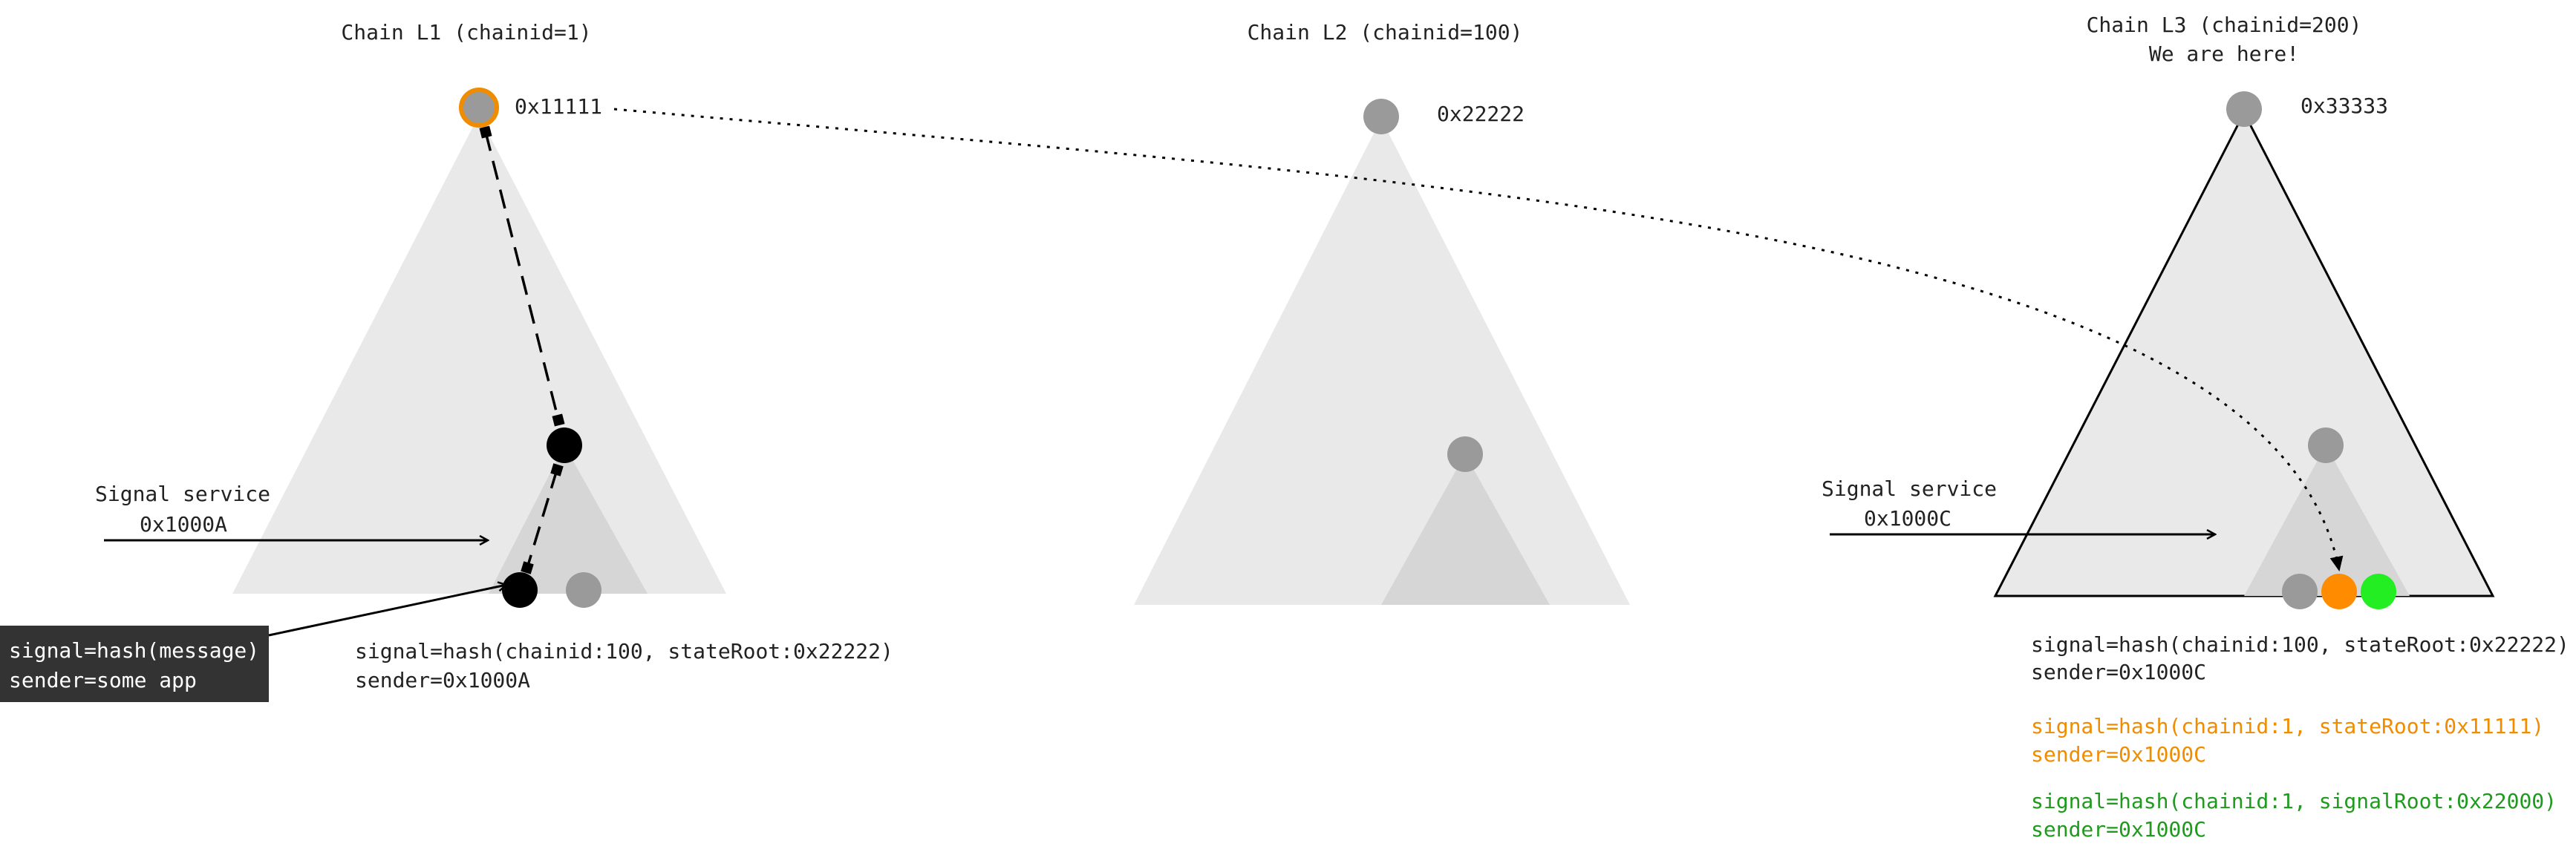  What do you see at coordinates (1481, 114) in the screenshot?
I see `chain-l2-root-address: 0x22222` at bounding box center [1481, 114].